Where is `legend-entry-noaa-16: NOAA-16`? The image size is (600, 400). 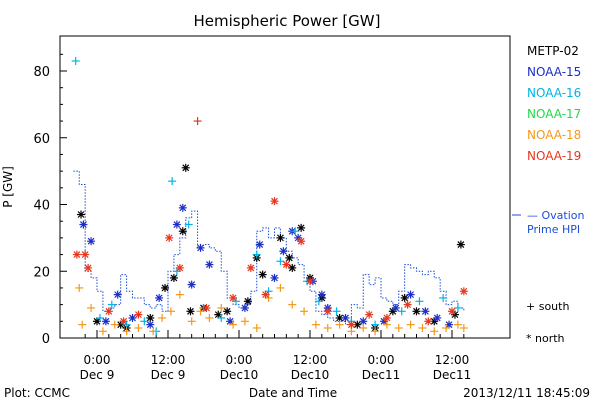 legend-entry-noaa-16: NOAA-16 is located at coordinates (554, 93).